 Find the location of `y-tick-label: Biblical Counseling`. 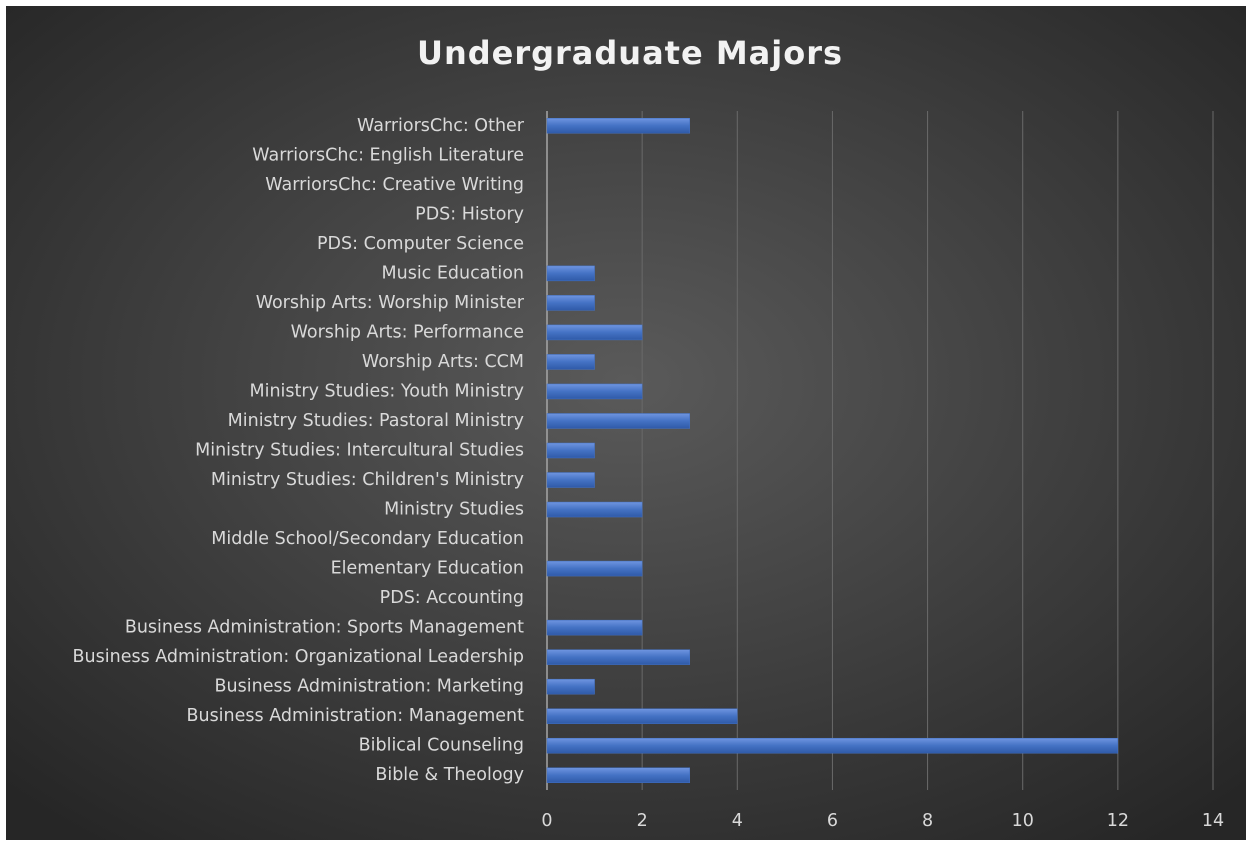

y-tick-label: Biblical Counseling is located at coordinates (441, 746).